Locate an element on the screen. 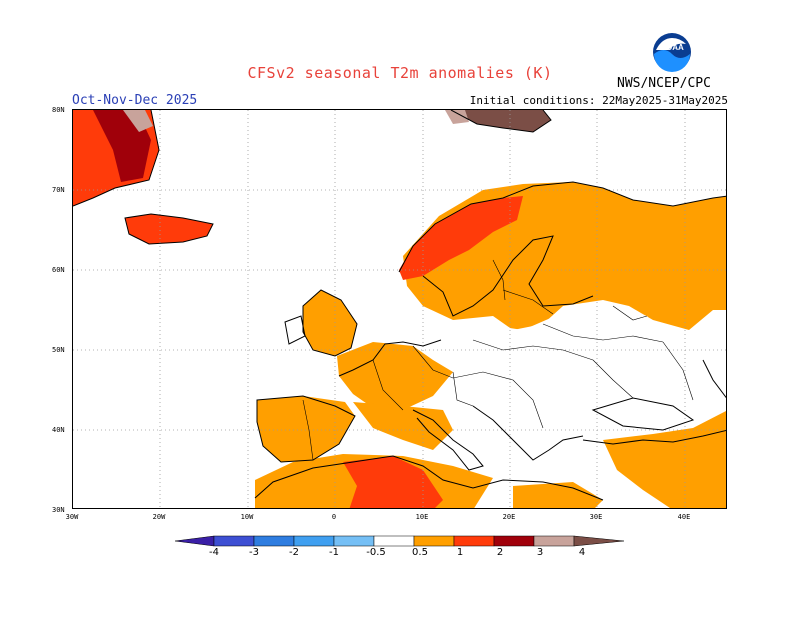  colorbar-label-neg3: -3 is located at coordinates (254, 552).